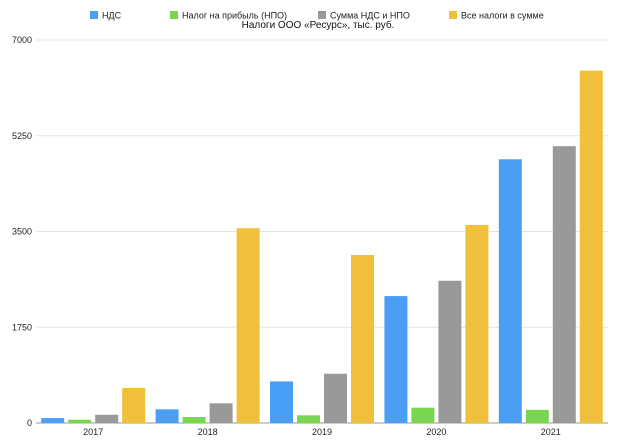  I want to click on x-tick-label: 2020, so click(436, 432).